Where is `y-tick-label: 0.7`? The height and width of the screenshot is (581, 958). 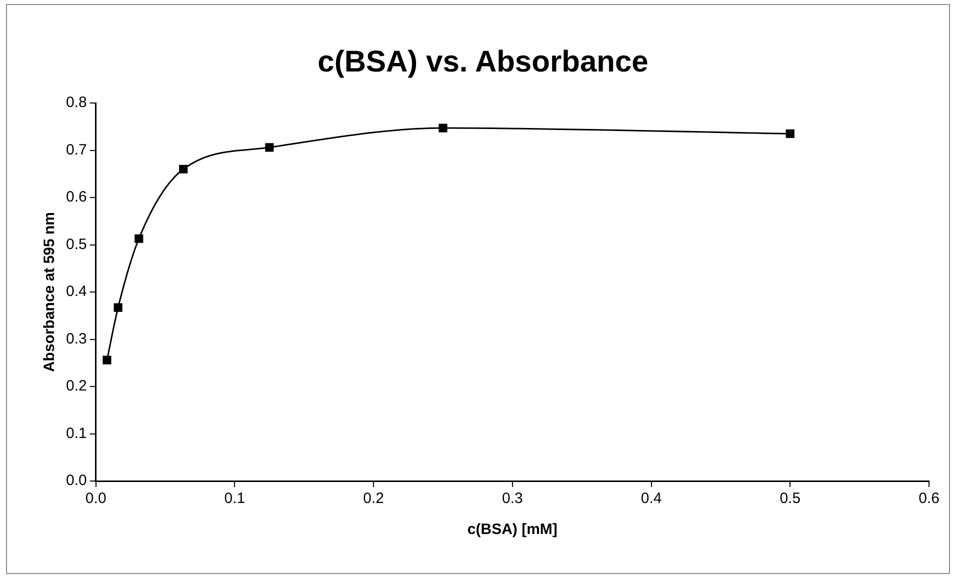
y-tick-label: 0.7 is located at coordinates (76, 149).